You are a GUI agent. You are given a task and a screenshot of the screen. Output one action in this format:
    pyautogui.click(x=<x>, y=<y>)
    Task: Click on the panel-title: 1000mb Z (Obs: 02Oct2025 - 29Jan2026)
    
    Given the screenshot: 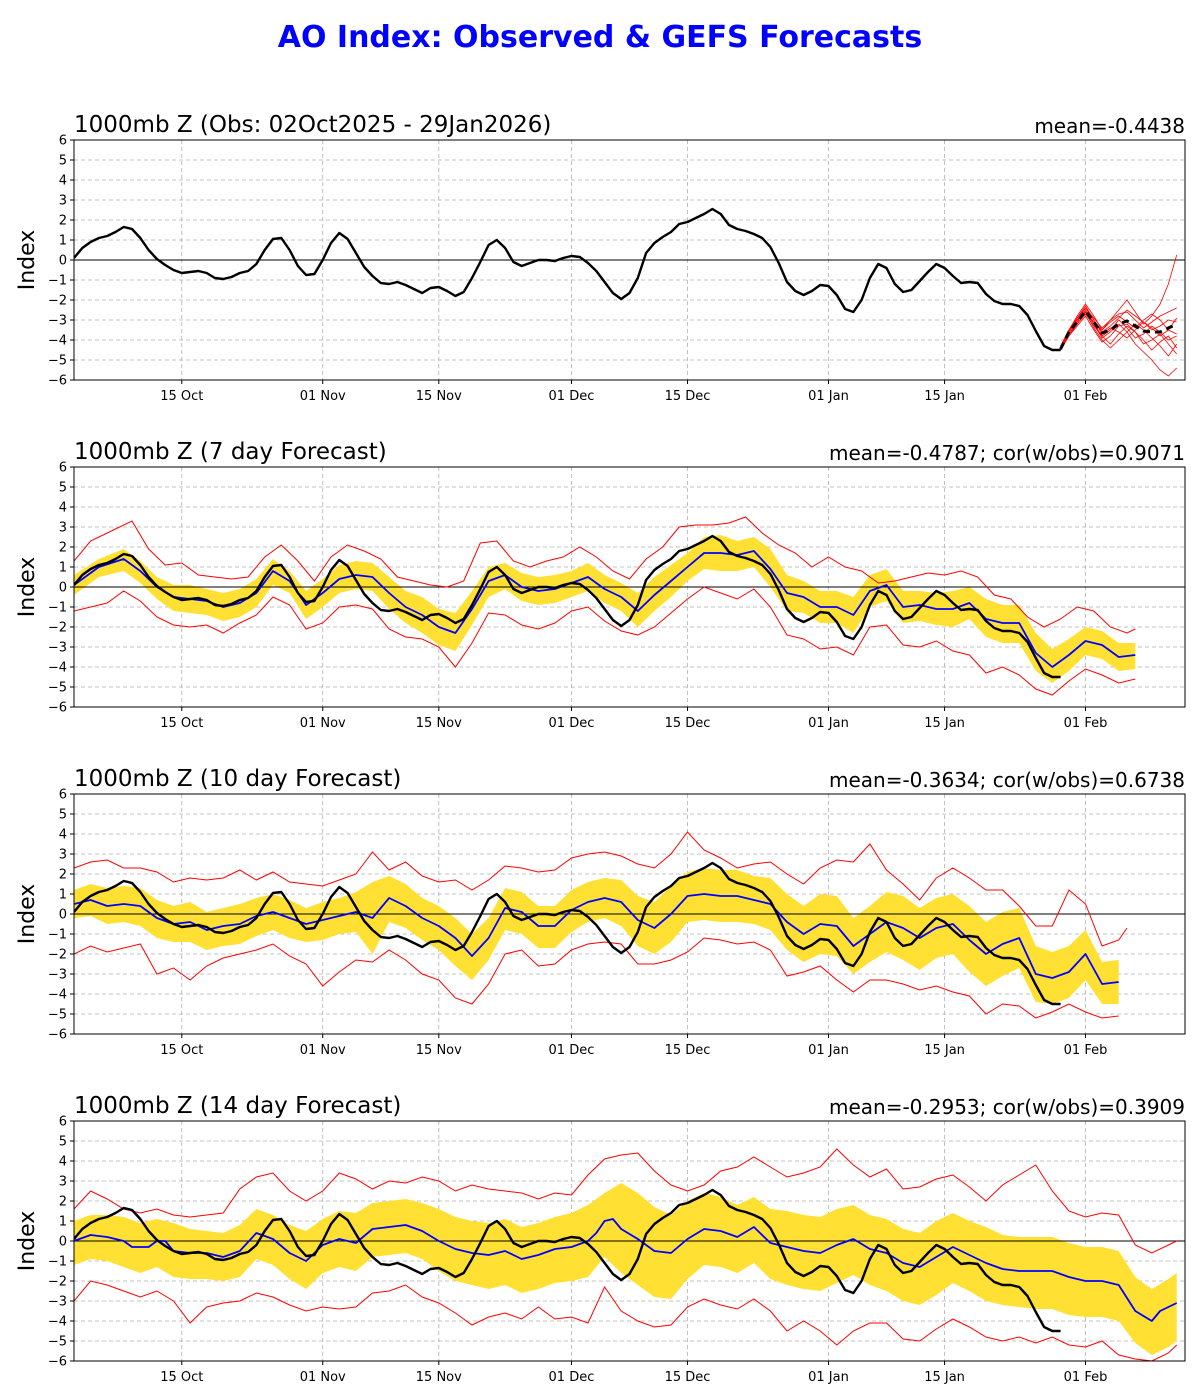 What is the action you would take?
    pyautogui.click(x=312, y=125)
    